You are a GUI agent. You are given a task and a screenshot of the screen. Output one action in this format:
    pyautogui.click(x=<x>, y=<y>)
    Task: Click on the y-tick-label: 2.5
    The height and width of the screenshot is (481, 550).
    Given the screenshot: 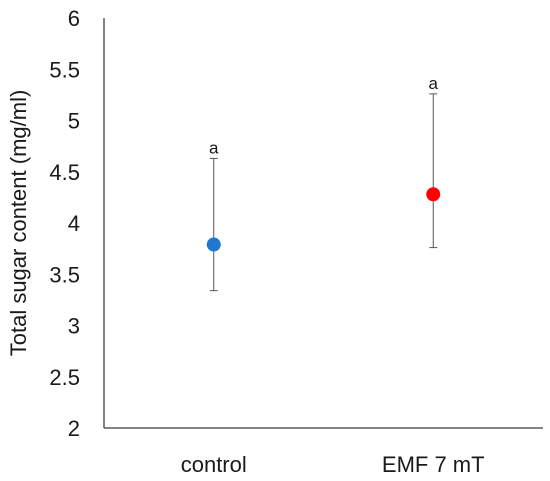 What is the action you would take?
    pyautogui.click(x=64, y=377)
    